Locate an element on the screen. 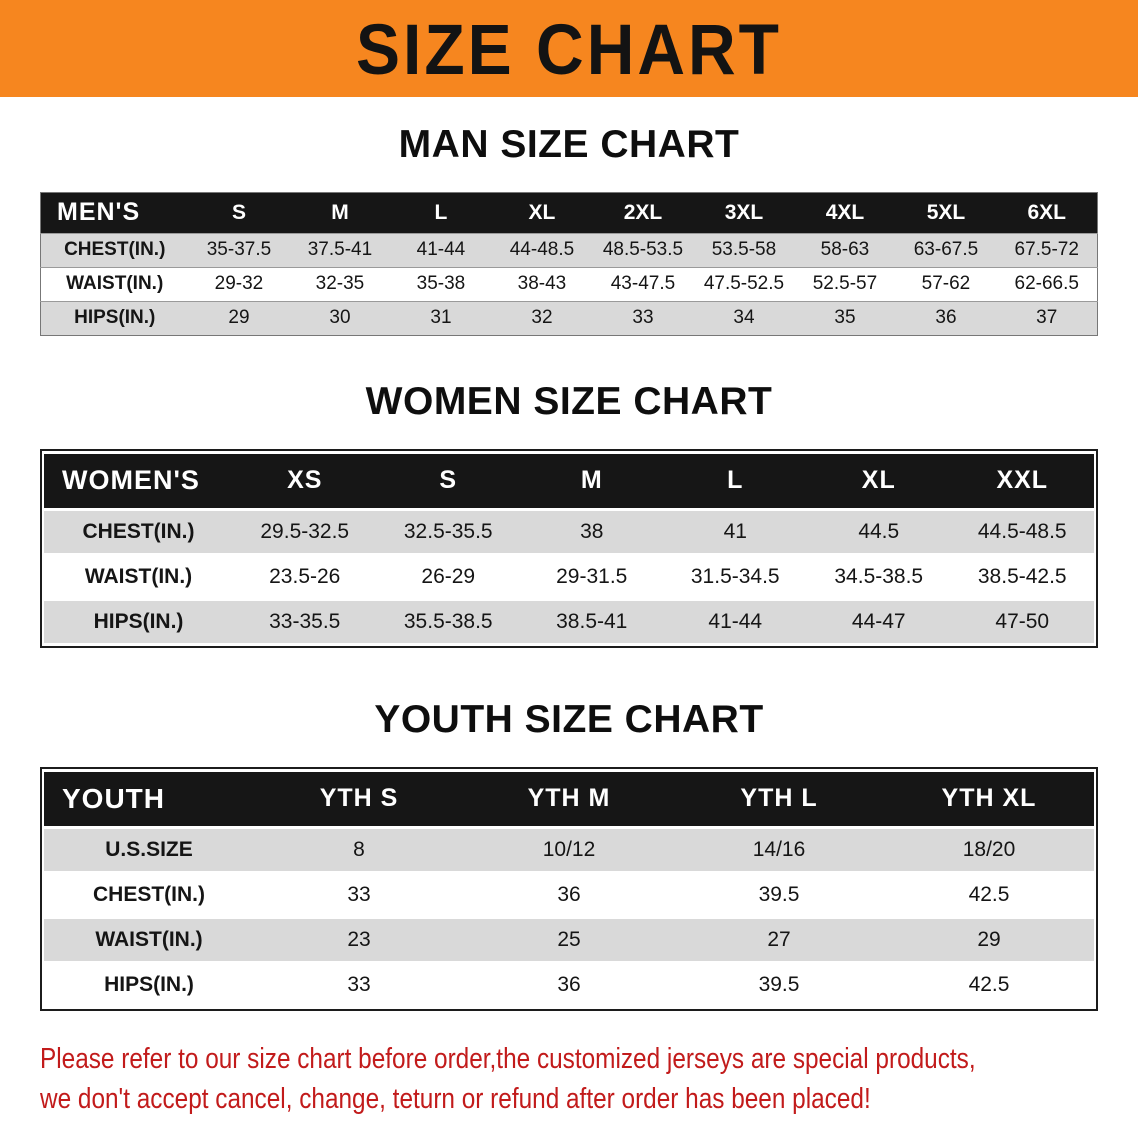 This screenshot has width=1138, height=1132. table-cell: 57-62 is located at coordinates (946, 284).